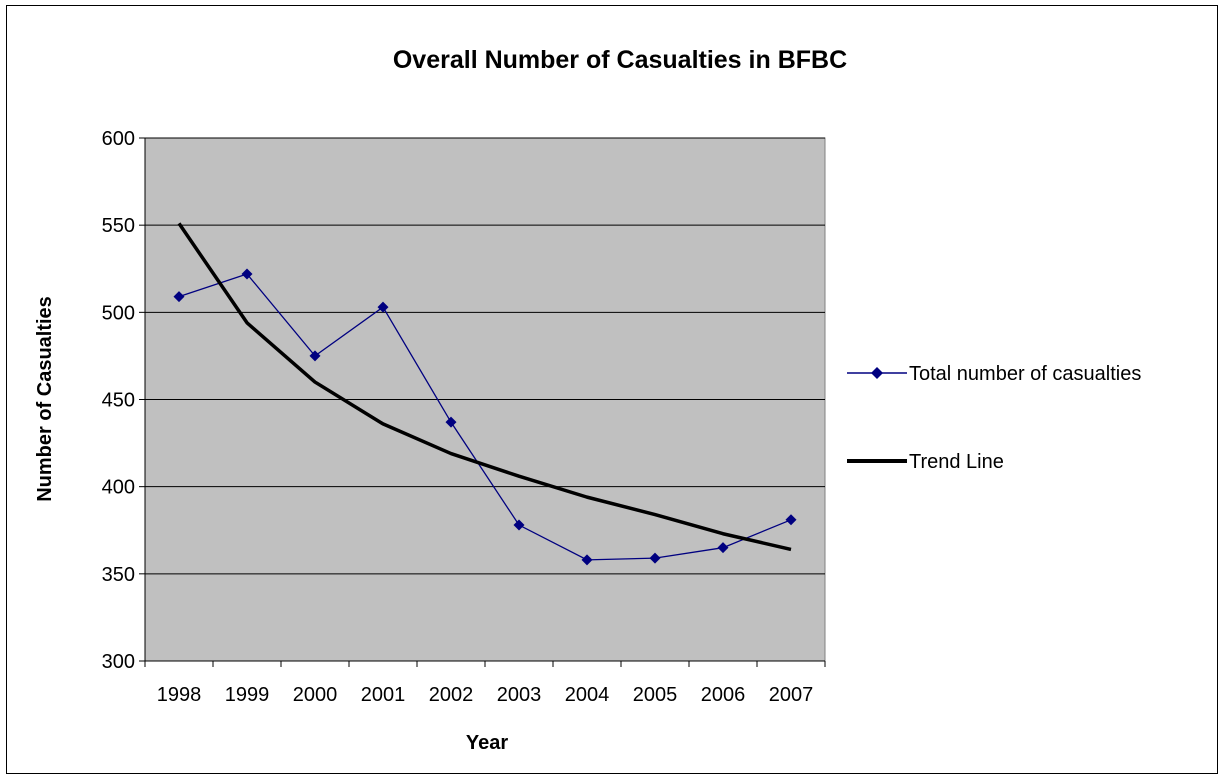 This screenshot has height=780, width=1224. Describe the element at coordinates (877, 373) in the screenshot. I see `legend-diamond-marker` at that location.